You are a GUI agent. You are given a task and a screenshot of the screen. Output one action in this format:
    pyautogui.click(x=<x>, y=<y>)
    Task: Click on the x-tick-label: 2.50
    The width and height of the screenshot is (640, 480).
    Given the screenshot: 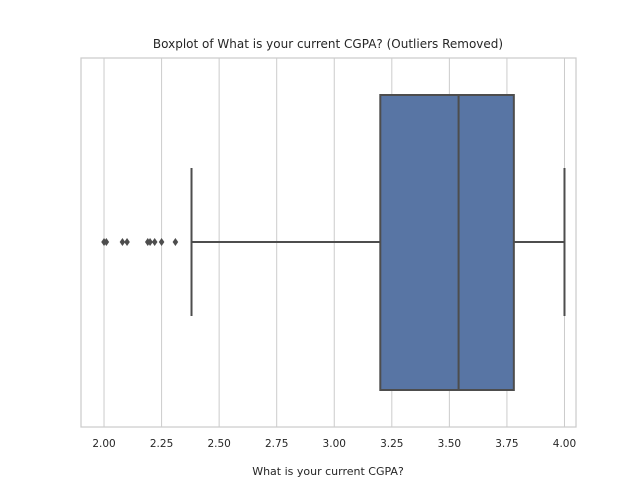 What is the action you would take?
    pyautogui.click(x=218, y=444)
    